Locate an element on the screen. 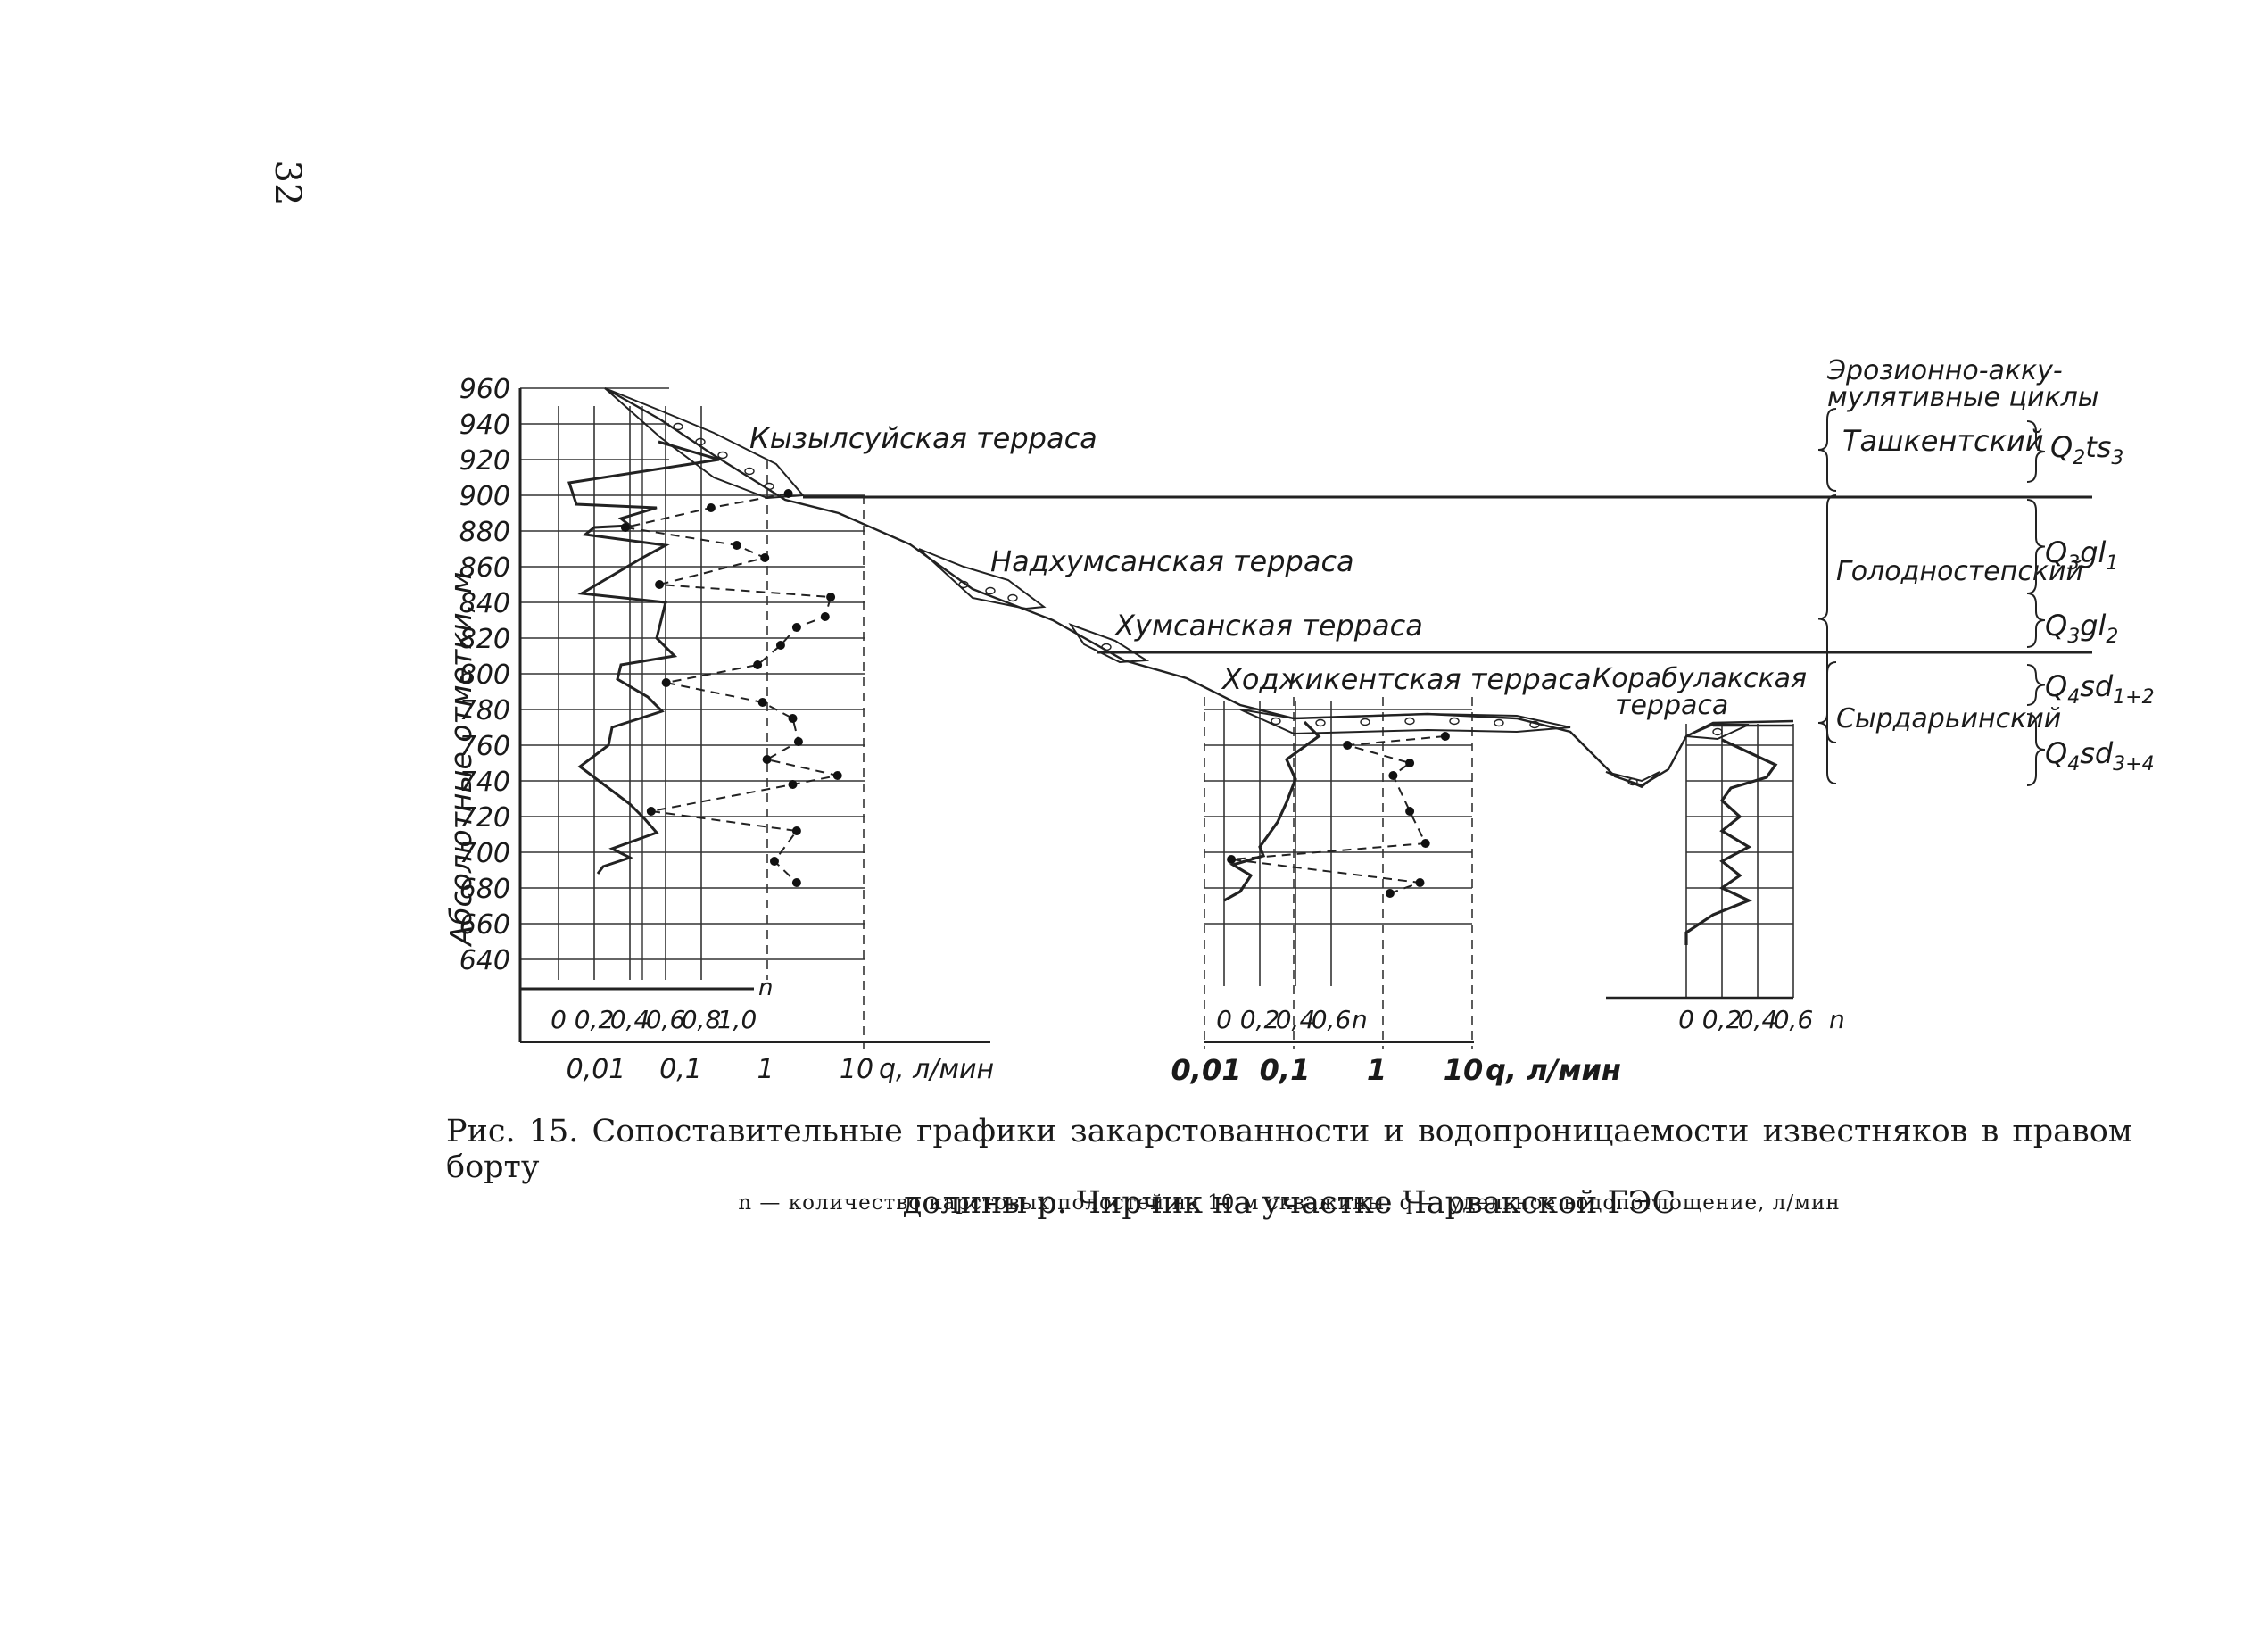 The height and width of the screenshot is (1651, 2268). n-tick-label: 0,2 is located at coordinates (1260, 1019).